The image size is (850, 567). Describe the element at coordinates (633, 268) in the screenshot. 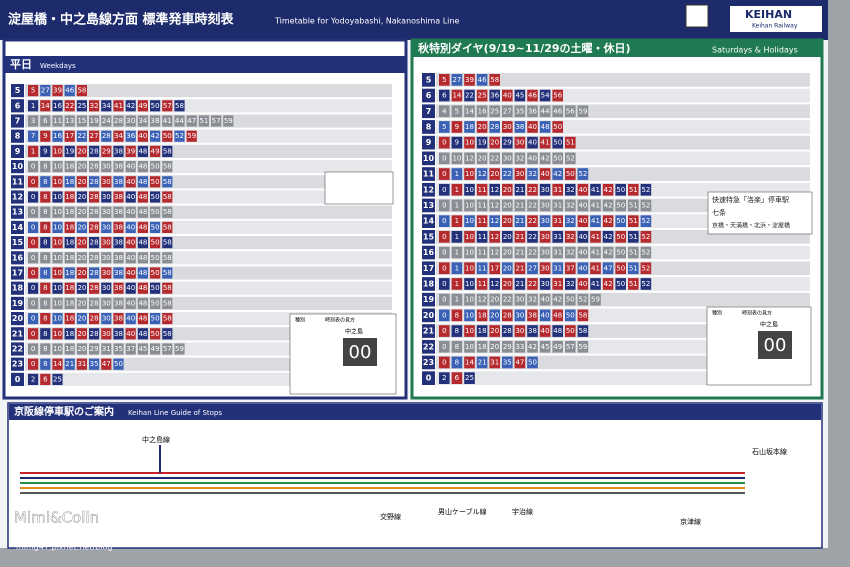

I see `minute: 51` at that location.